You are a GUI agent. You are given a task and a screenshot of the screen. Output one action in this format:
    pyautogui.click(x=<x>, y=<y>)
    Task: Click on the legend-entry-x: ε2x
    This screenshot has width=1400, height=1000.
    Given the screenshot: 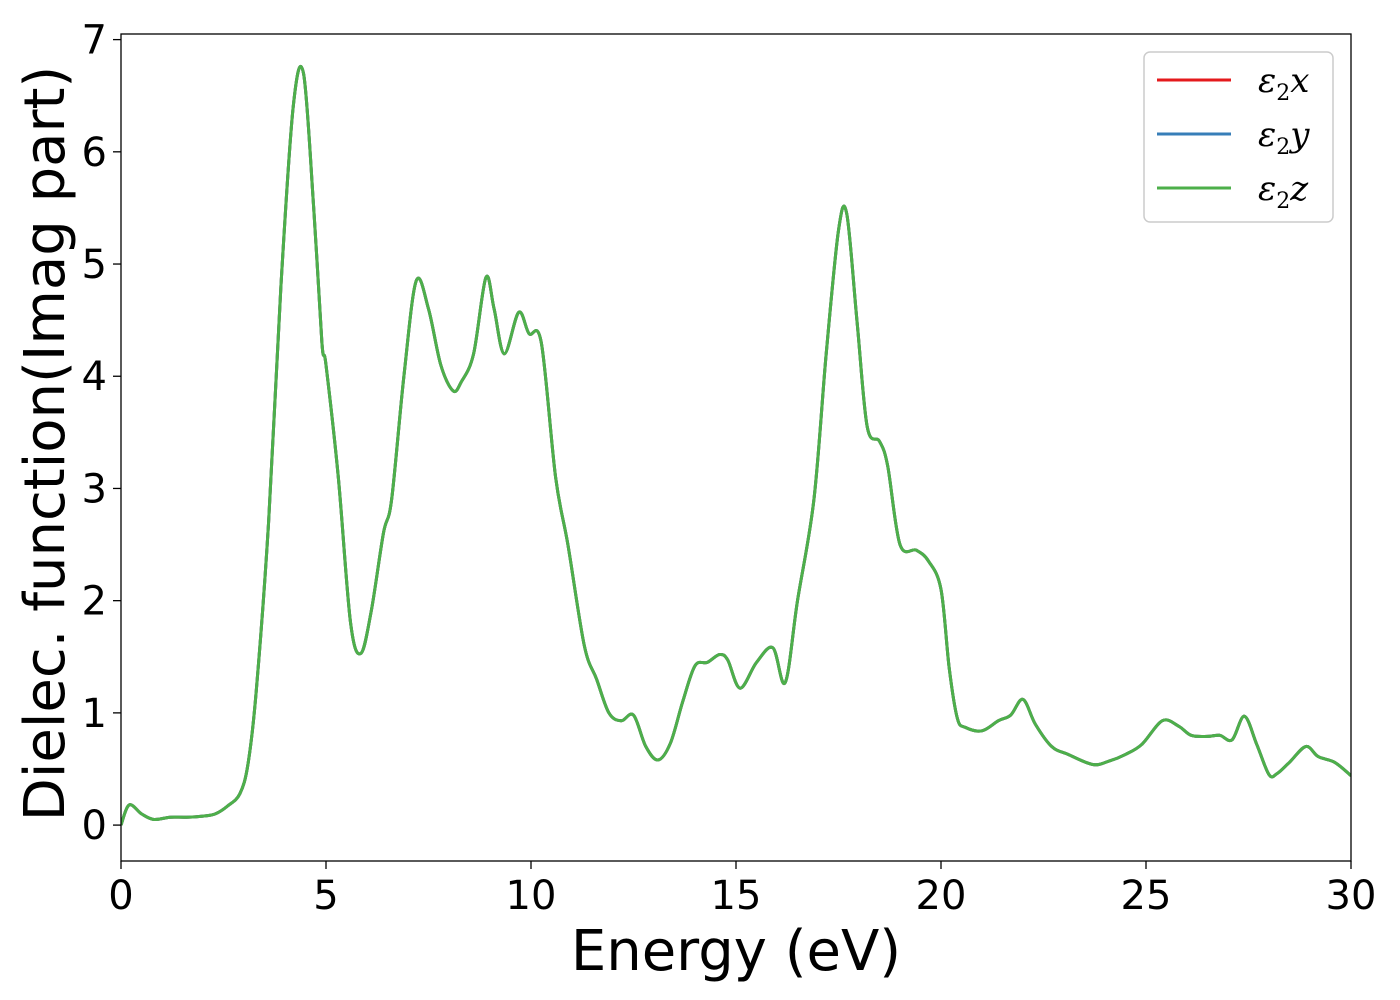 What is the action you would take?
    pyautogui.click(x=1283, y=83)
    